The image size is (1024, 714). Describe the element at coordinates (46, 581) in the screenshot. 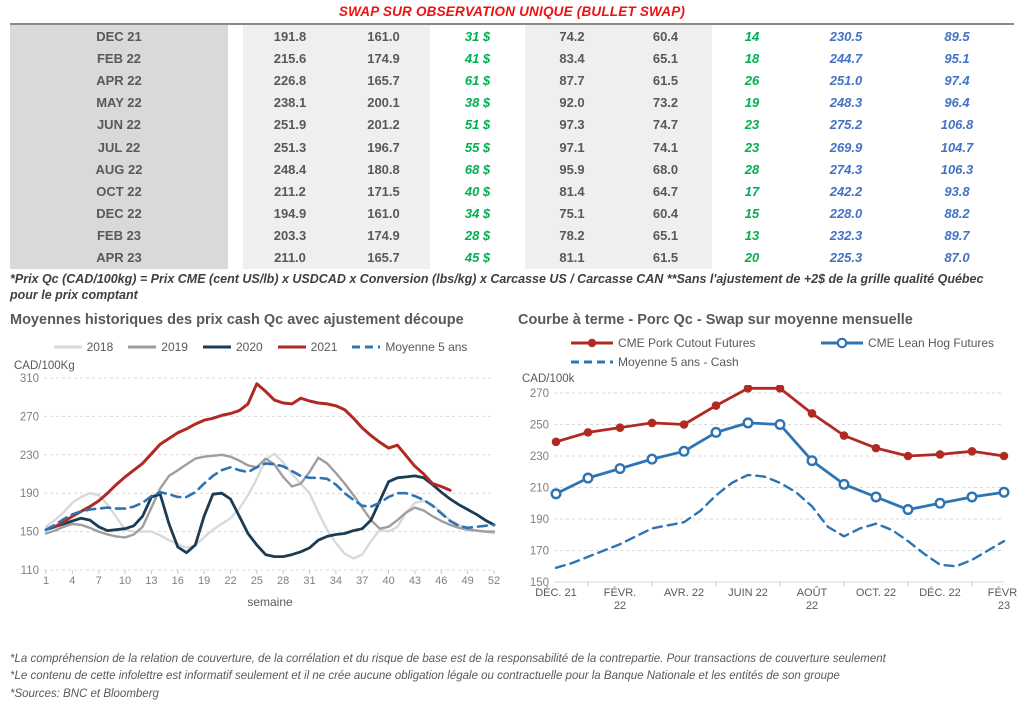

I see `svg-text: 1` at that location.